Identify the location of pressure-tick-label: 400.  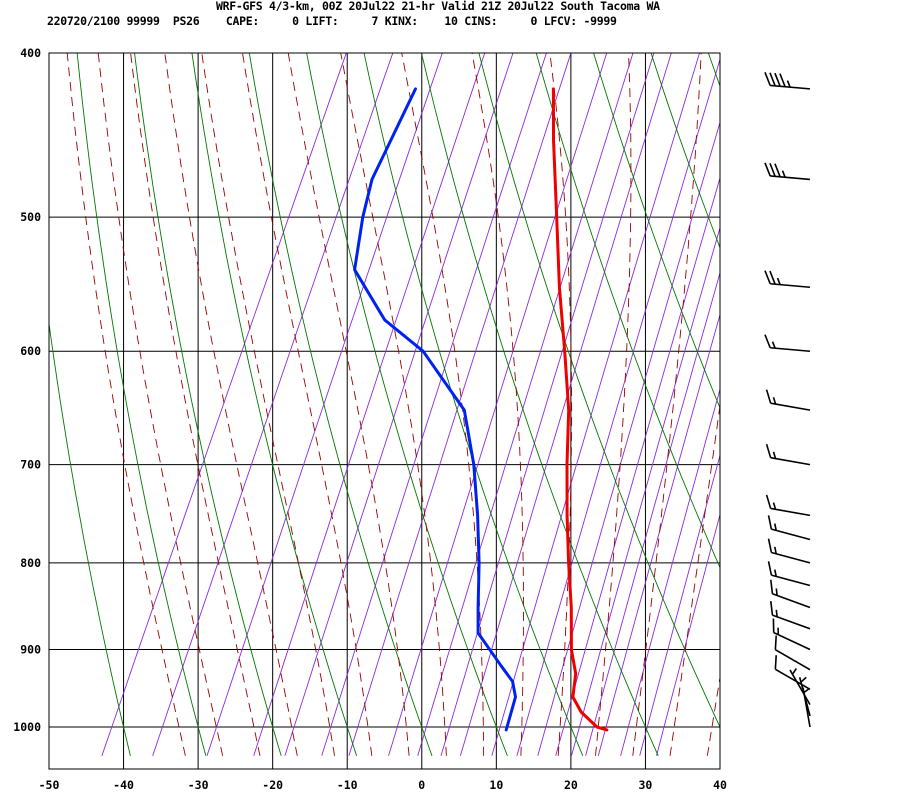
(30, 53).